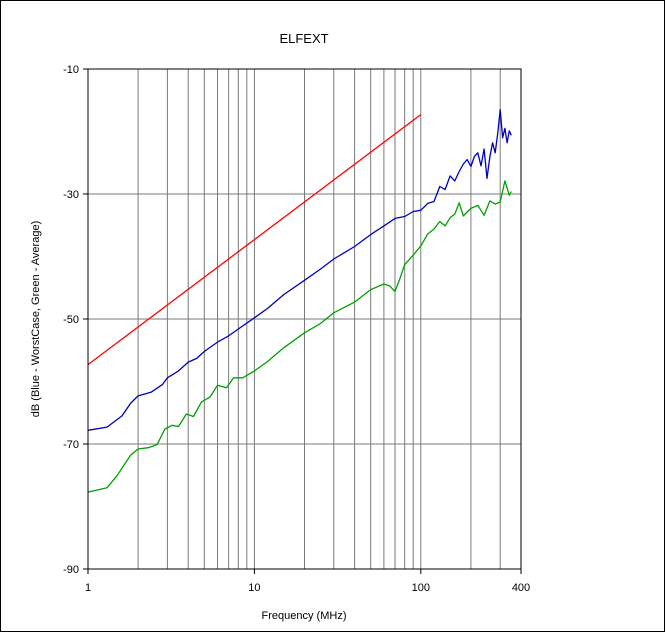 This screenshot has width=666, height=634. Describe the element at coordinates (521, 588) in the screenshot. I see `x-tick-label: 400` at that location.